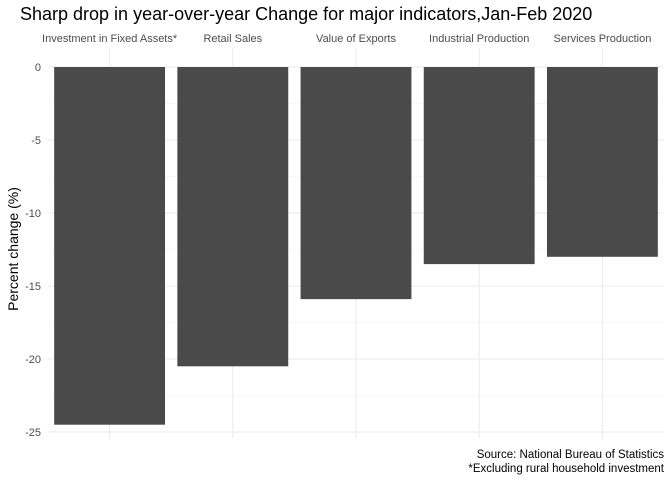  Describe the element at coordinates (38, 68) in the screenshot. I see `y-tick-label: 0` at that location.